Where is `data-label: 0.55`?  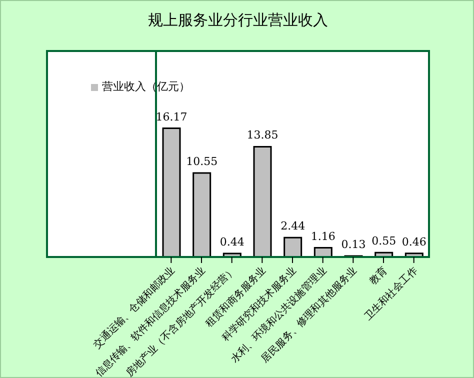
data-label: 0.55 is located at coordinates (384, 241).